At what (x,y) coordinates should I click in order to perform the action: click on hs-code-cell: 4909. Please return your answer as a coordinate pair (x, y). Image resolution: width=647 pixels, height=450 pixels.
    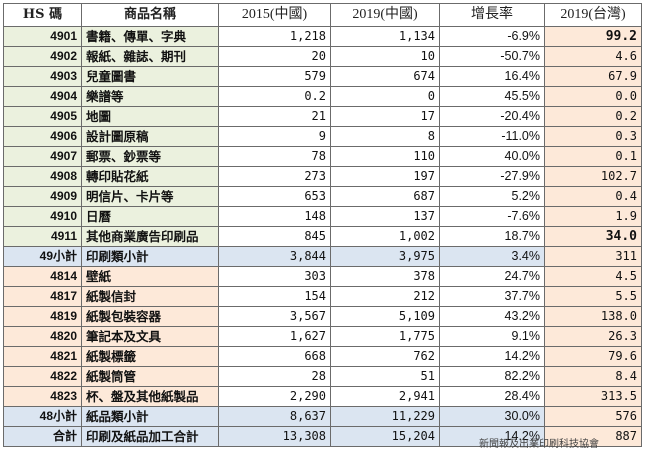
    Looking at the image, I should click on (42, 196).